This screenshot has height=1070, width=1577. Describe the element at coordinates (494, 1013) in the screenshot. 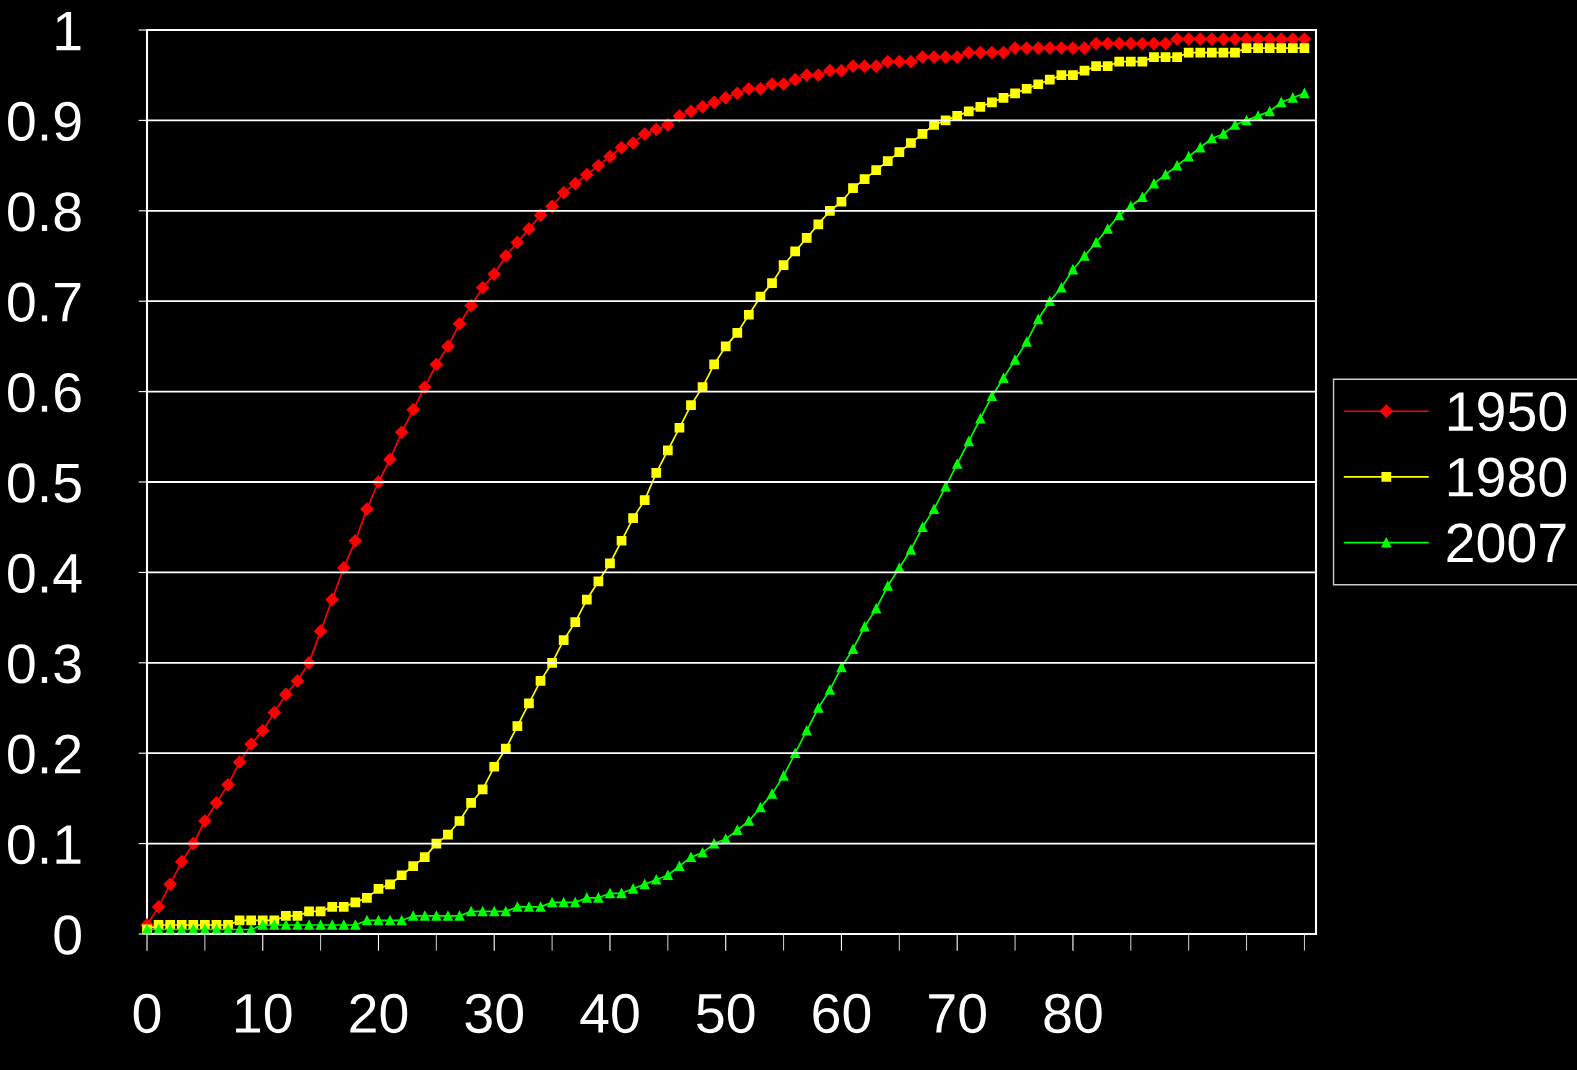

I see `x-tick-label: 30` at that location.